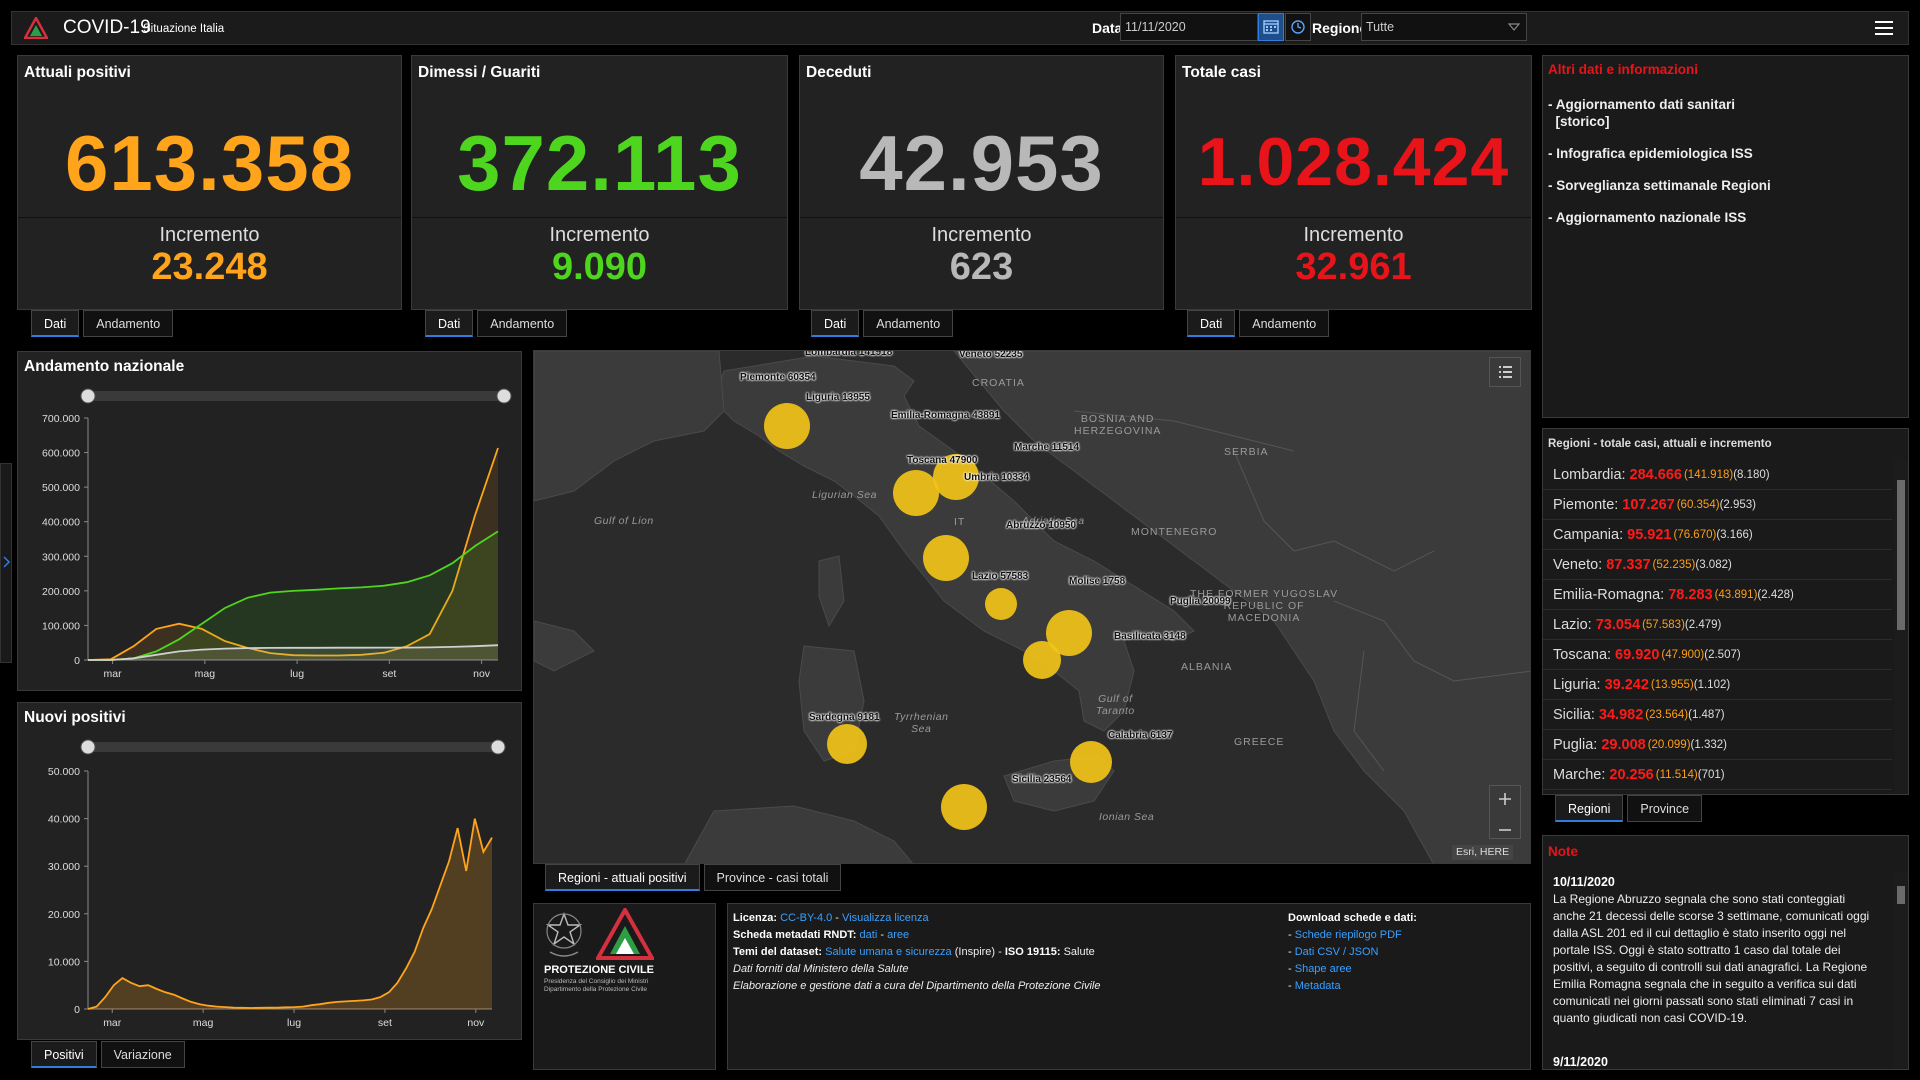 This screenshot has height=1080, width=1920. Describe the element at coordinates (64, 1054) in the screenshot. I see `tab-positivi: Positivi` at that location.